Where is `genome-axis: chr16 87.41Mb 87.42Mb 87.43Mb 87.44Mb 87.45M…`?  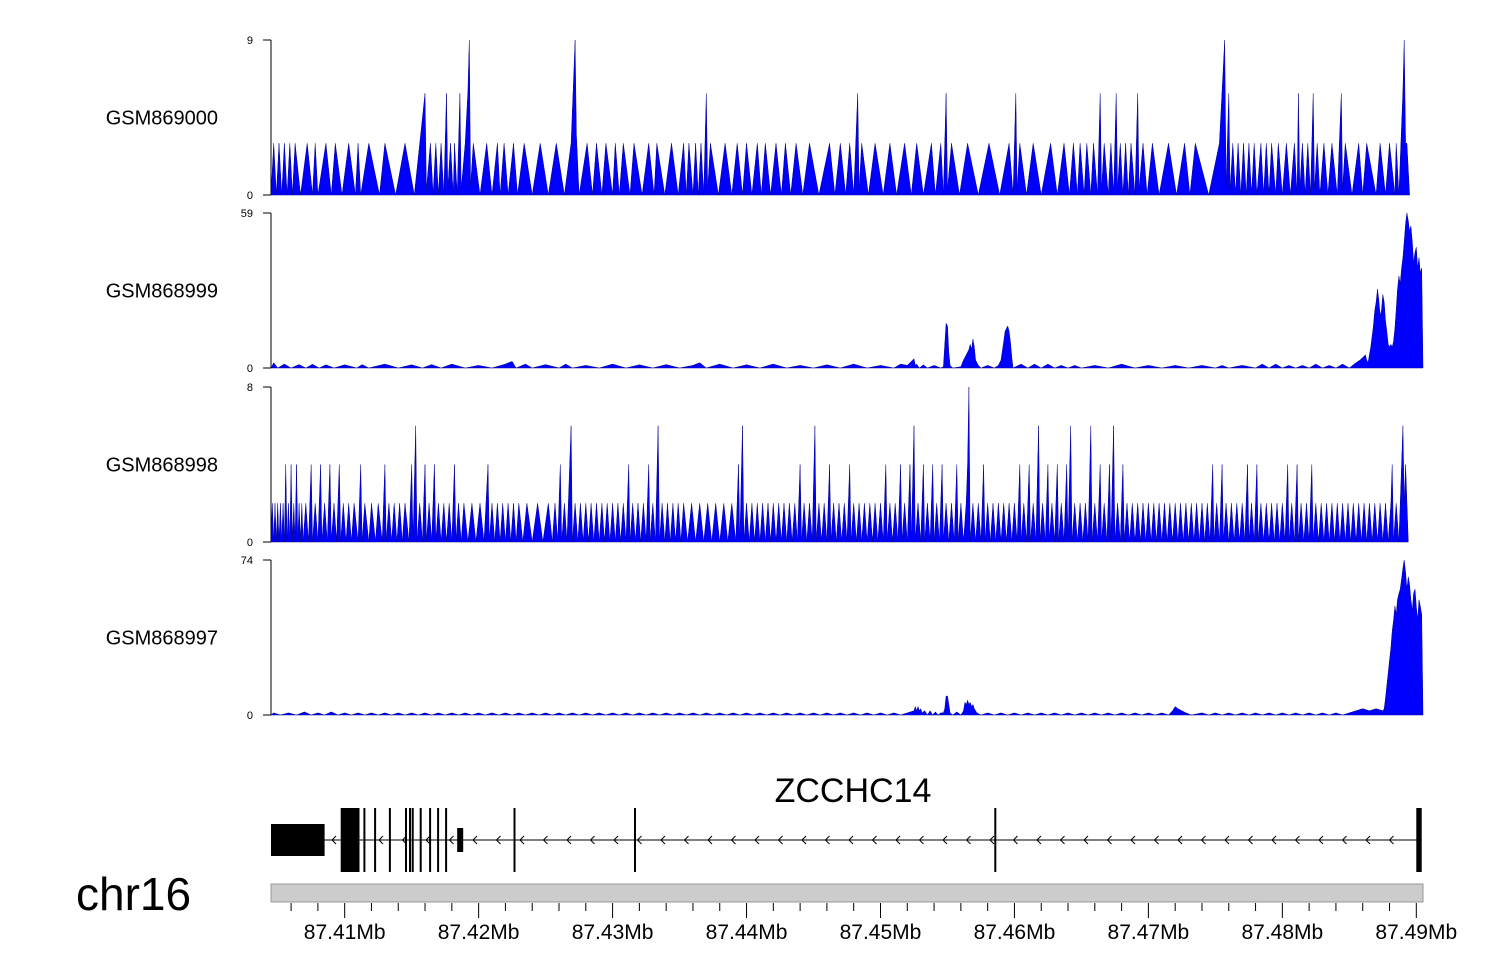
genome-axis: chr16 87.41Mb 87.42Mb 87.43Mb 87.44Mb 87.45M… is located at coordinates (766, 906).